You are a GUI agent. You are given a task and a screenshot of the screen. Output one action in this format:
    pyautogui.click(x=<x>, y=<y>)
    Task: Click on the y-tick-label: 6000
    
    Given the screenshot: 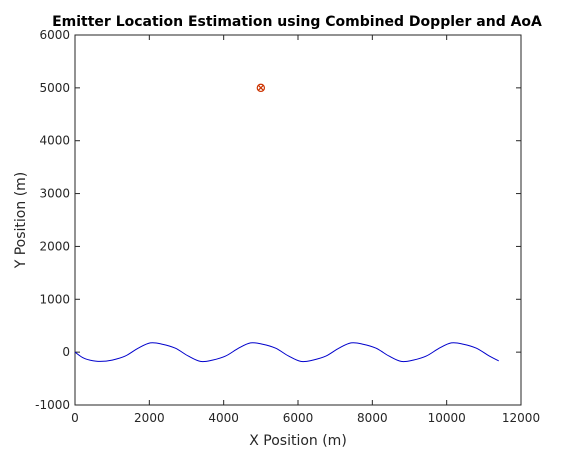 What is the action you would take?
    pyautogui.click(x=54, y=35)
    